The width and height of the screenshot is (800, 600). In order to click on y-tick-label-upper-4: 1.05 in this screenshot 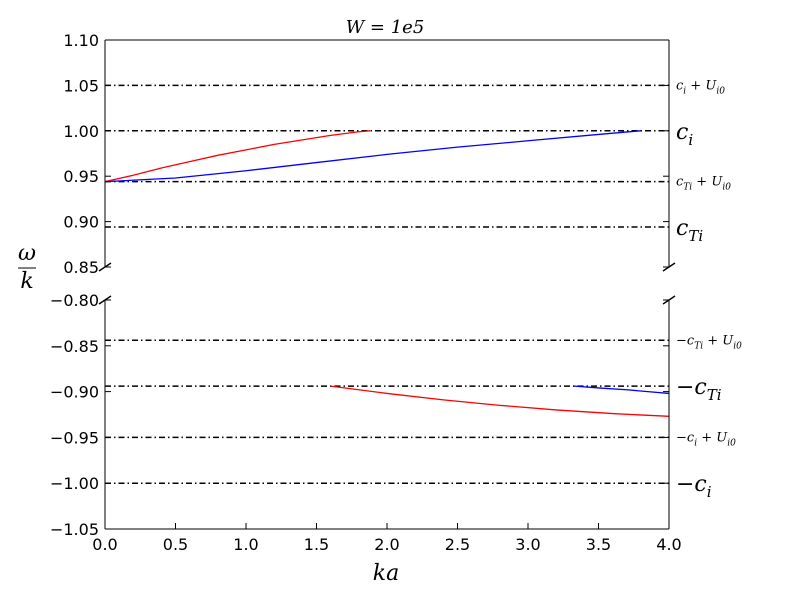, I will do `click(81, 85)`.